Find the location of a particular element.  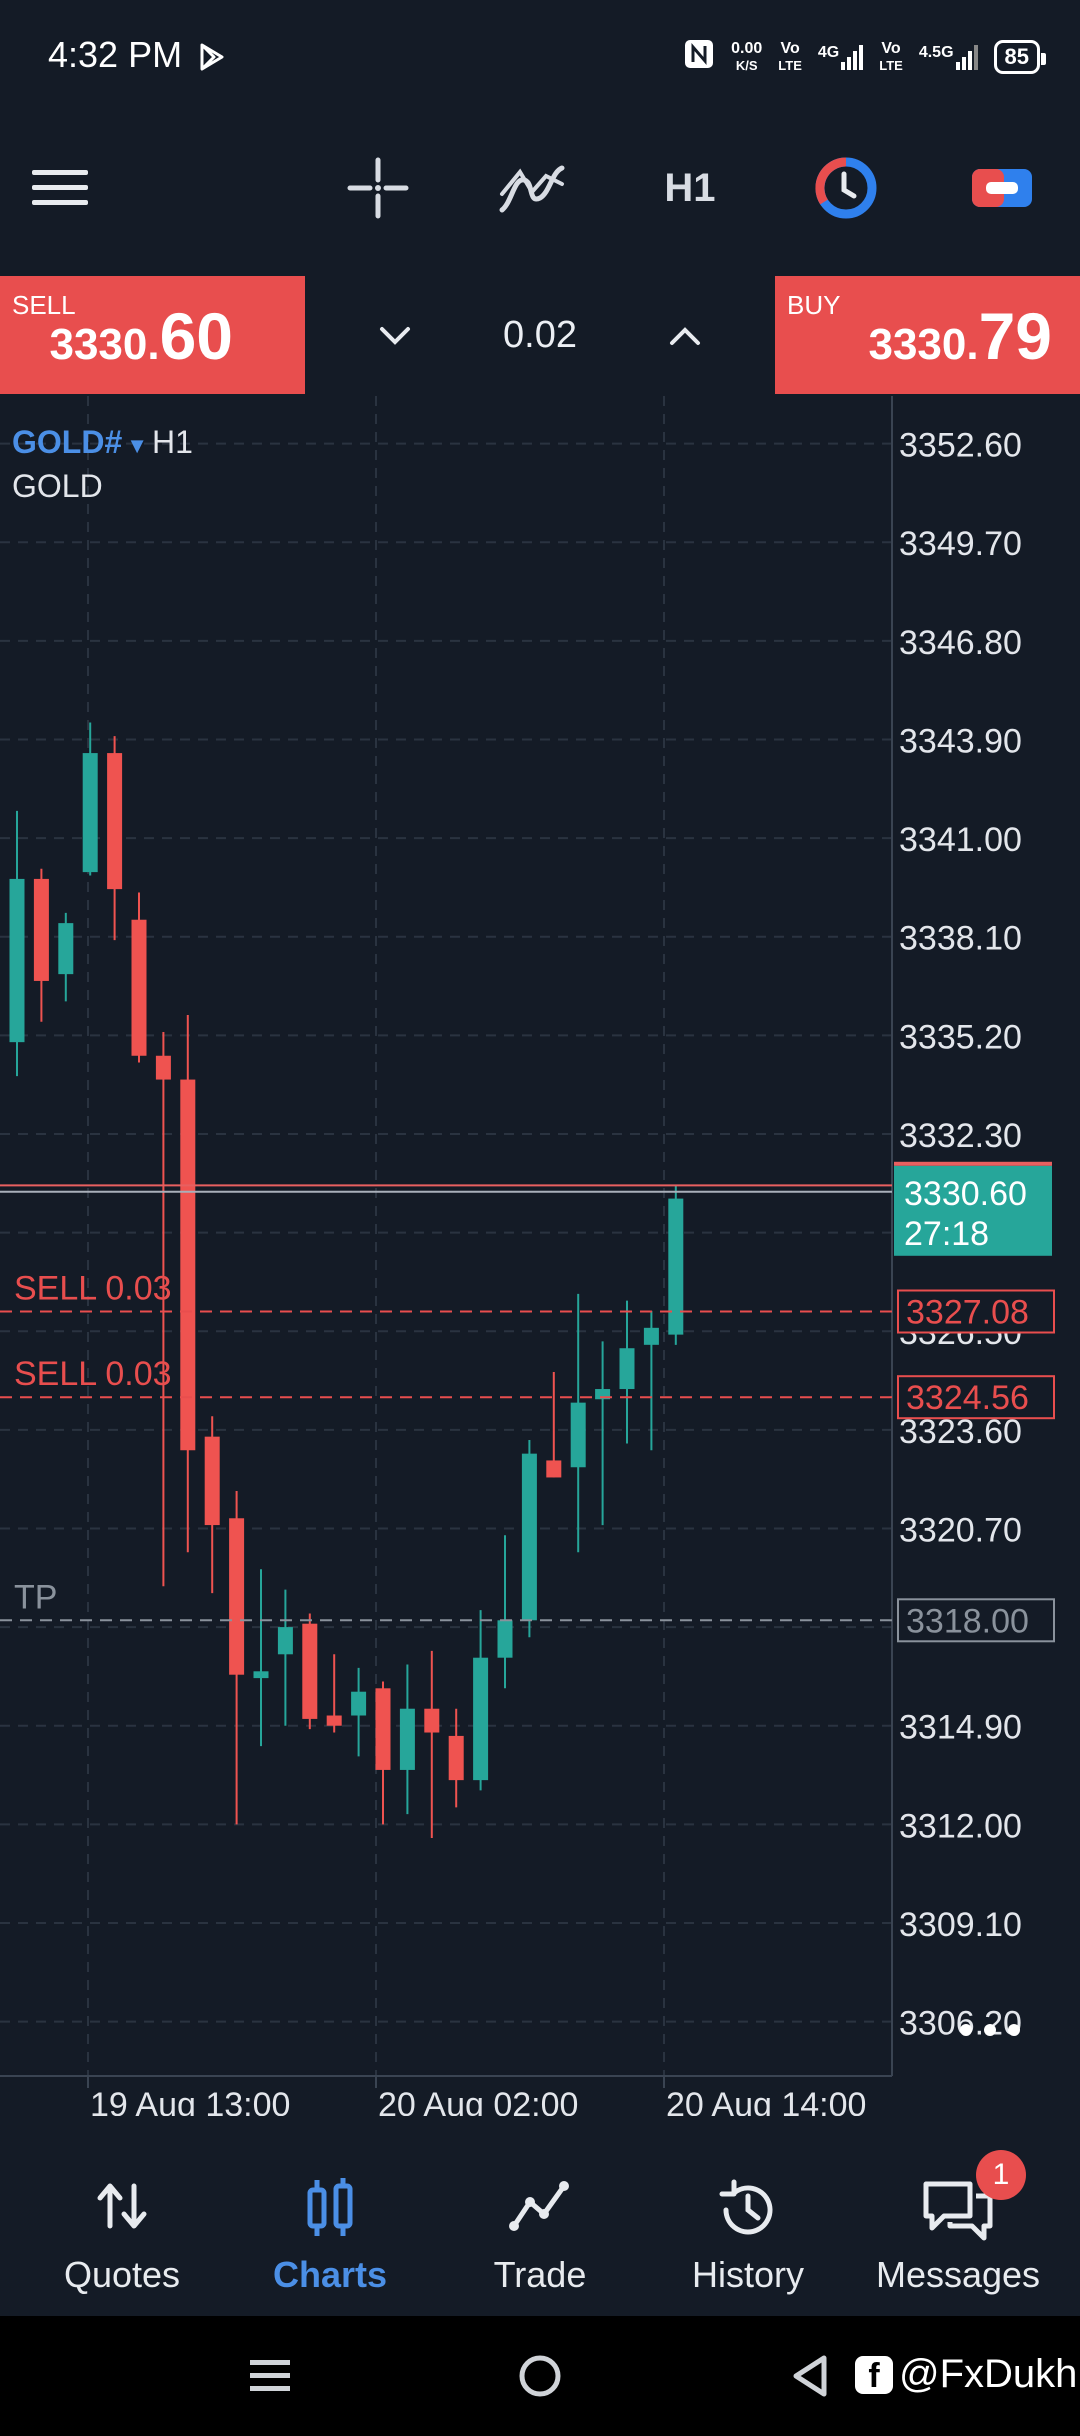

current-price-tag is located at coordinates (973, 1210).